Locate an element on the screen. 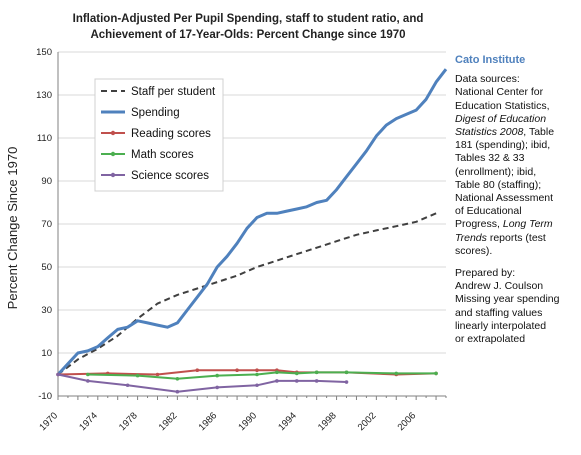 Image resolution: width=581 pixels, height=455 pixels. legend-label: Staff per student is located at coordinates (173, 92).